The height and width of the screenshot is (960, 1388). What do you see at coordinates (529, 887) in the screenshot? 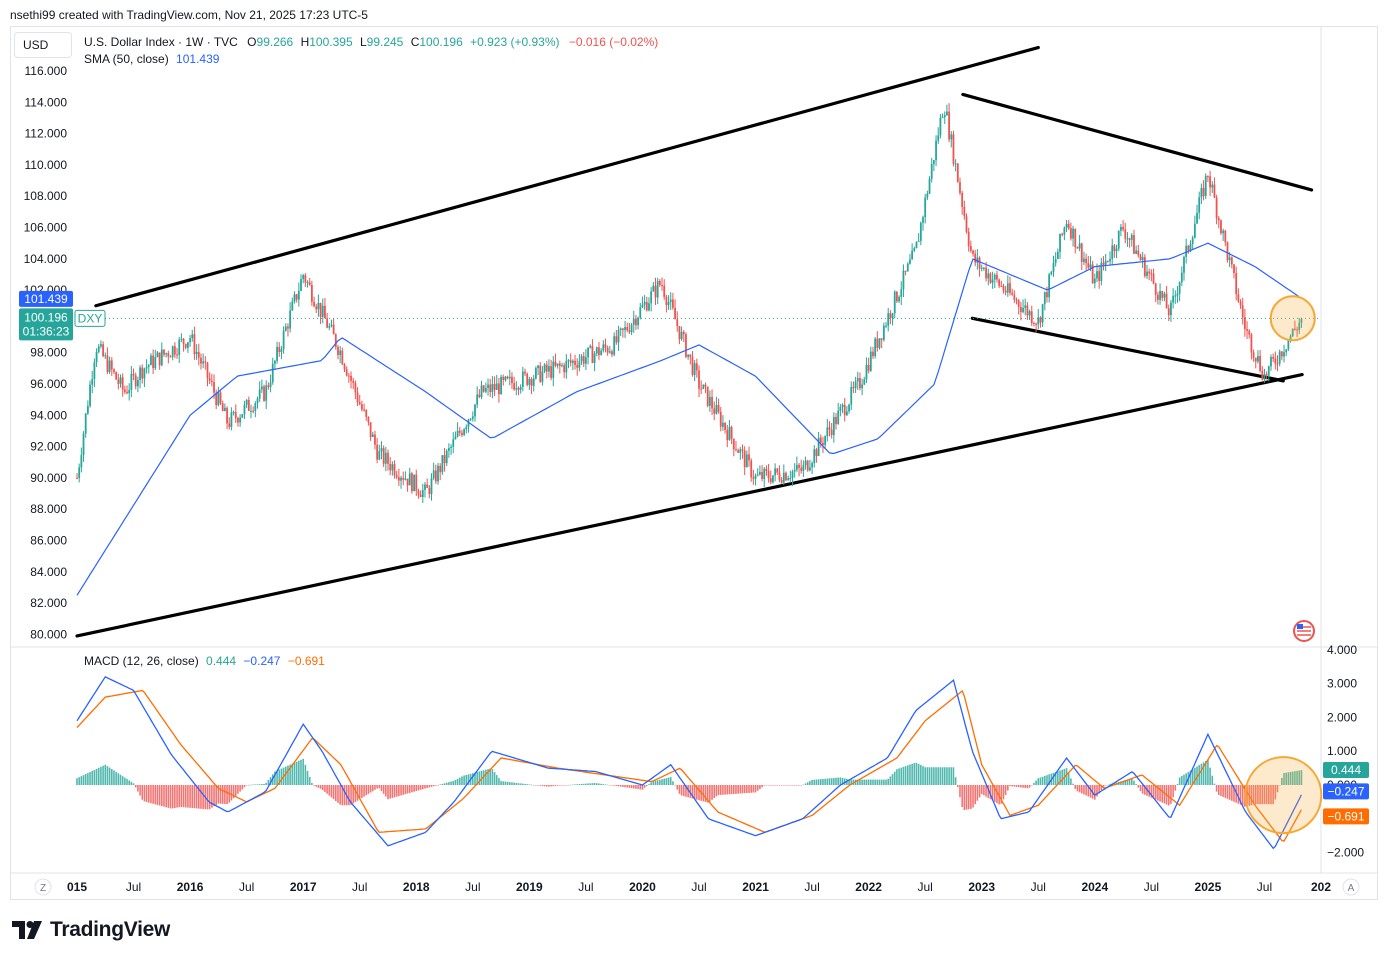
I see `time-tick-label: 2019` at bounding box center [529, 887].